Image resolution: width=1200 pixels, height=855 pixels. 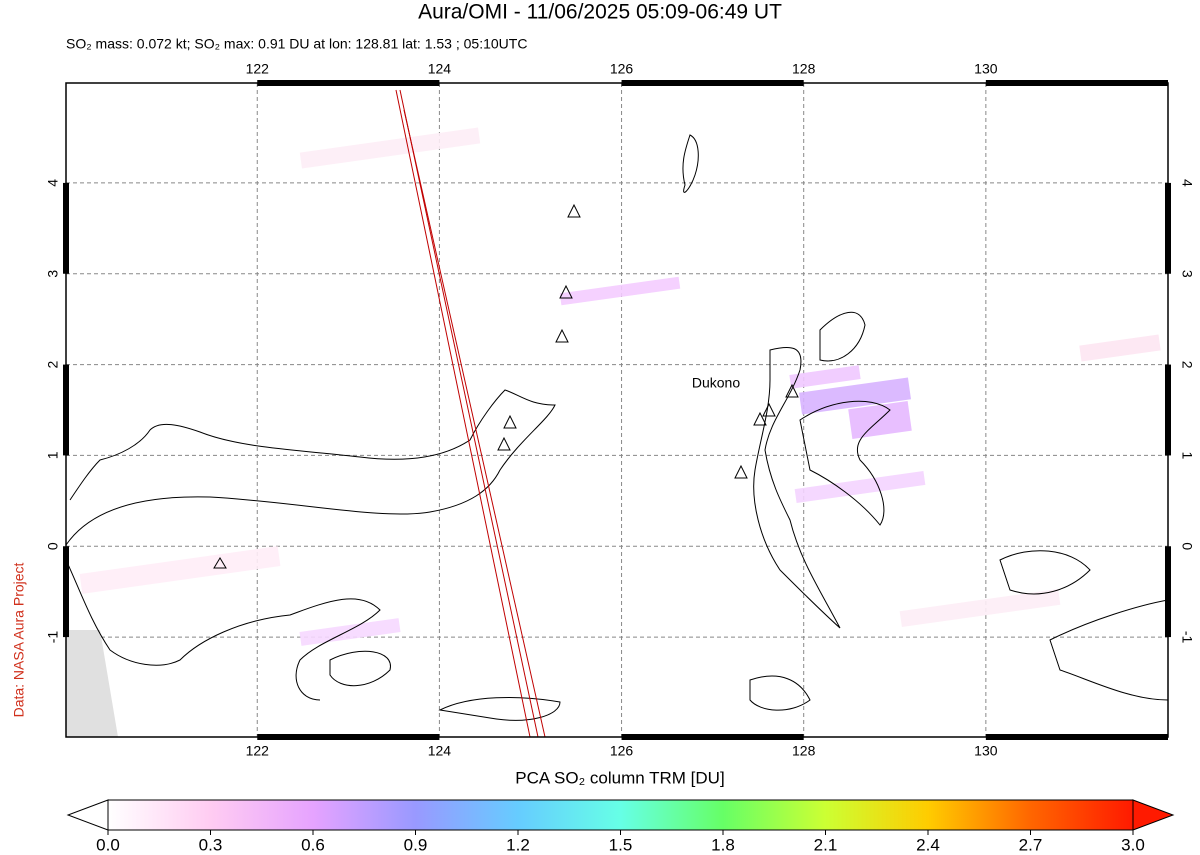 What do you see at coordinates (108, 844) in the screenshot?
I see `colorbar-tick-label: 0.0` at bounding box center [108, 844].